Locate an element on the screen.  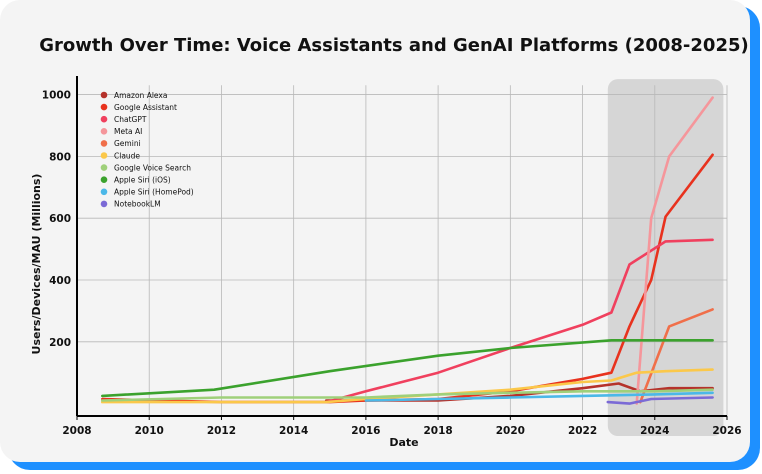
highlight-layer is located at coordinates (665, 257).